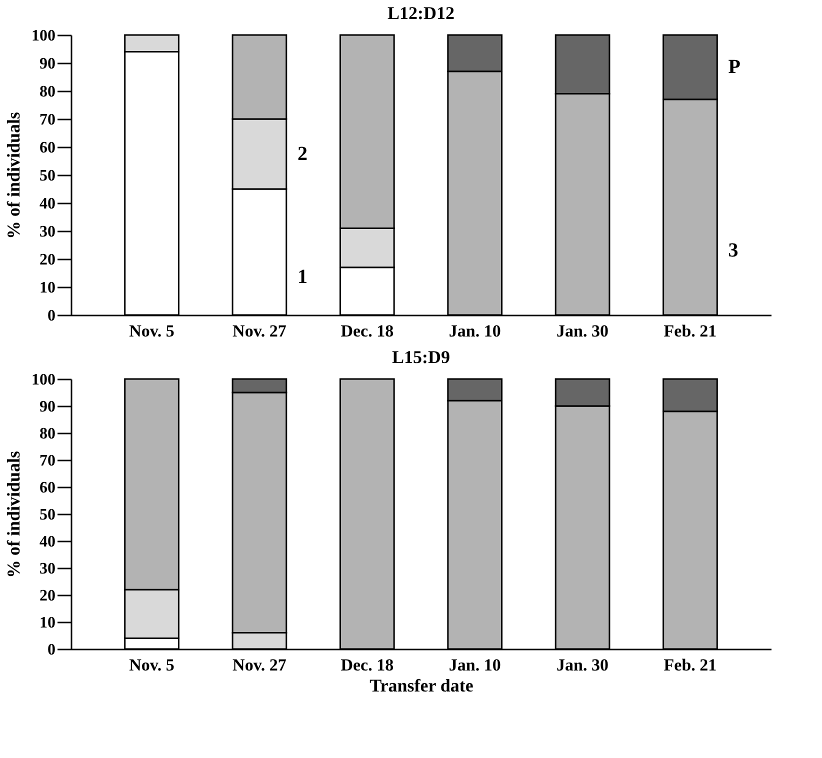  Describe the element at coordinates (422, 686) in the screenshot. I see `x-axis-title: Transfer date` at that location.